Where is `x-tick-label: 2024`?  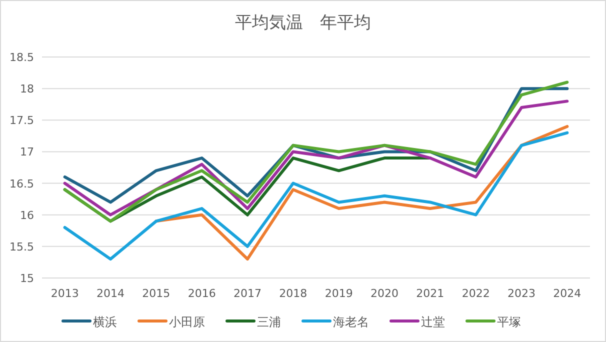 x-tick-label: 2024 is located at coordinates (567, 293).